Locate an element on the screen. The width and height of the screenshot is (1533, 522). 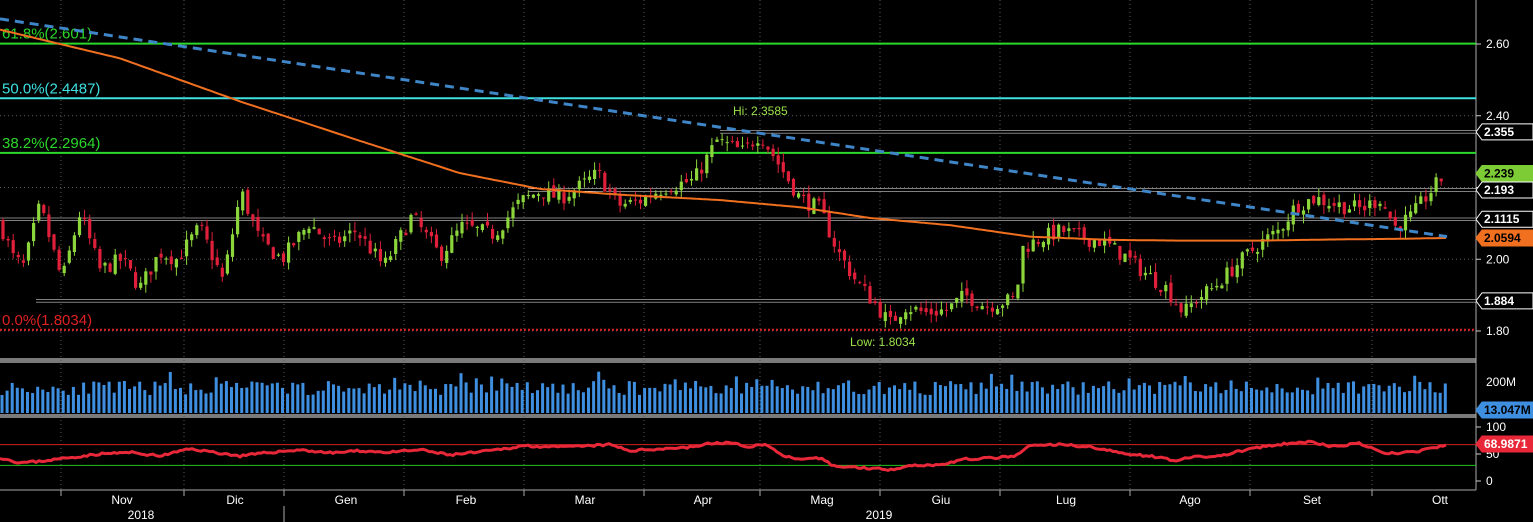
volume-tick-label: 200M is located at coordinates (1501, 382).